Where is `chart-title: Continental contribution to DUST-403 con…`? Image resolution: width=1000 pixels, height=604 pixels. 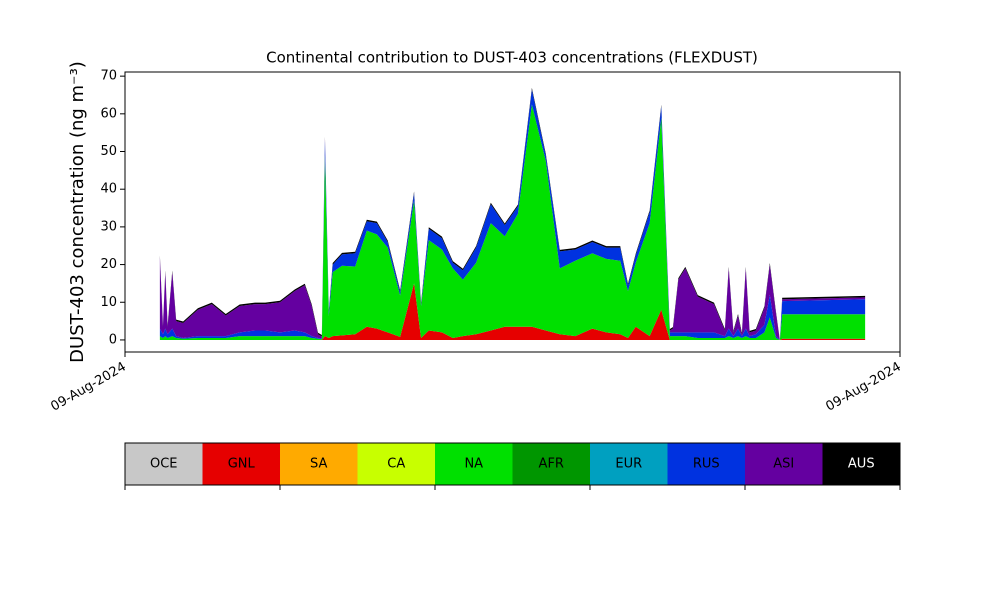
chart-title: Continental contribution to DUST-403 con… is located at coordinates (512, 58).